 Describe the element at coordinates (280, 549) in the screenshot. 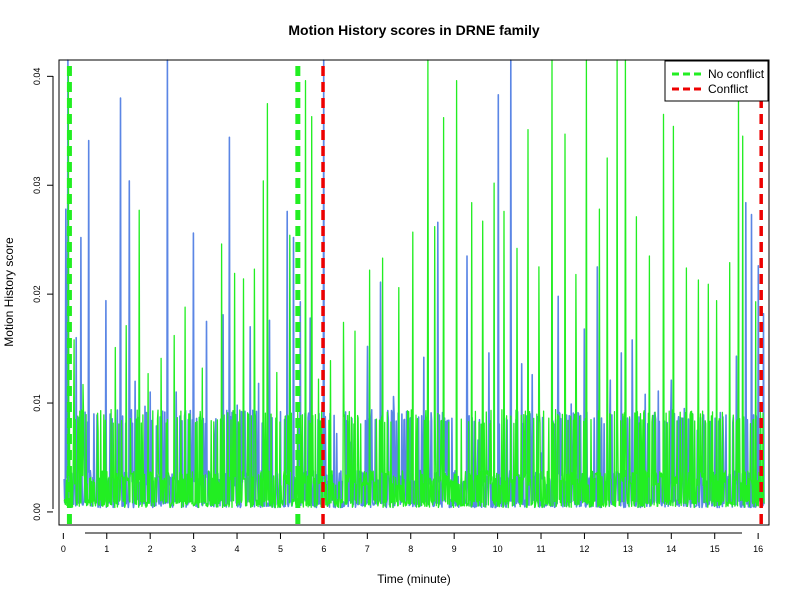

I see `x-tick-label: 5` at that location.